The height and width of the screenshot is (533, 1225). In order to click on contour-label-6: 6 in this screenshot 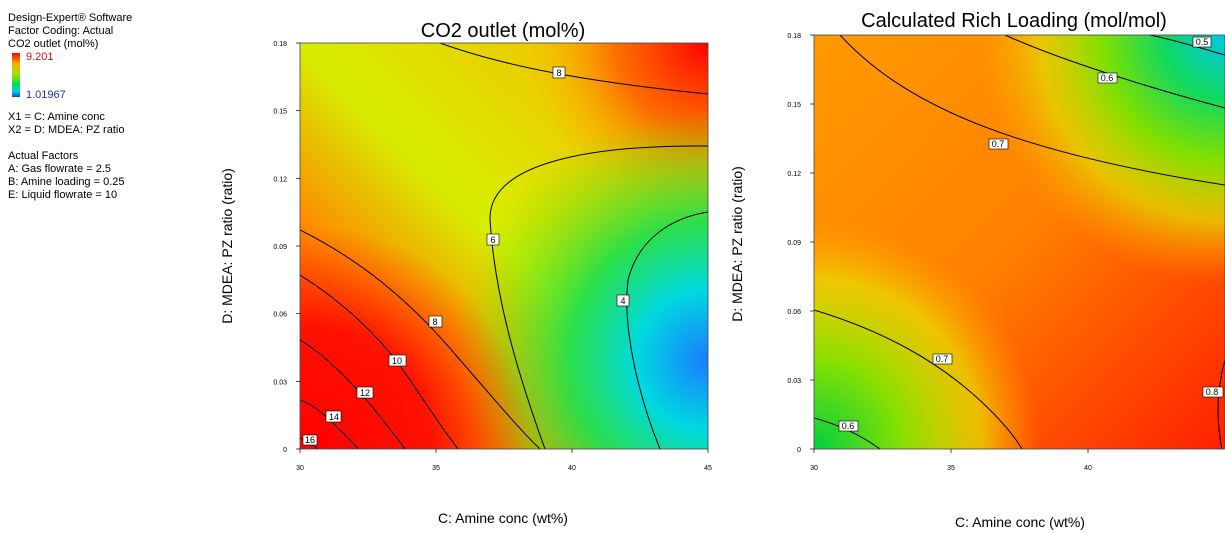, I will do `click(493, 239)`.